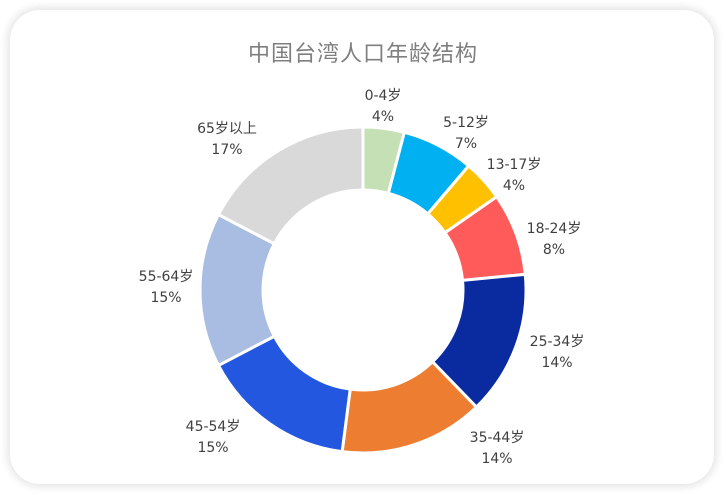 The width and height of the screenshot is (726, 495). I want to click on data-label-65plus: 65岁以上 17%, so click(227, 139).